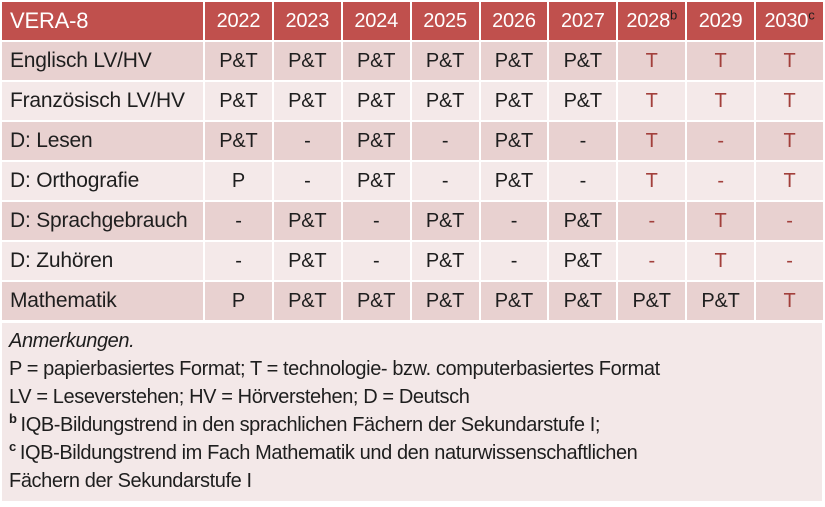 This screenshot has height=507, width=825. I want to click on table-row: Mathematik P P&T P&T P&T P&T P&T P&T P&T T, so click(412, 301).